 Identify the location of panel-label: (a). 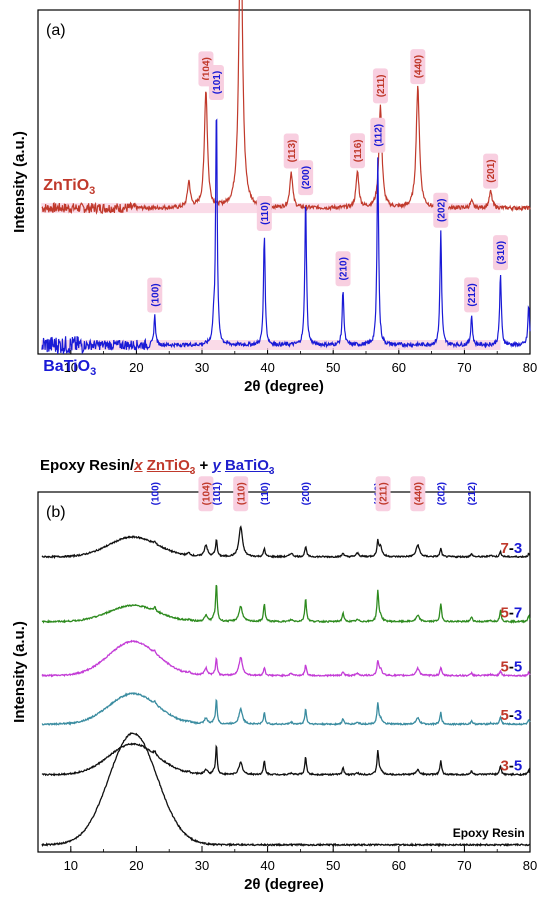
(56, 30).